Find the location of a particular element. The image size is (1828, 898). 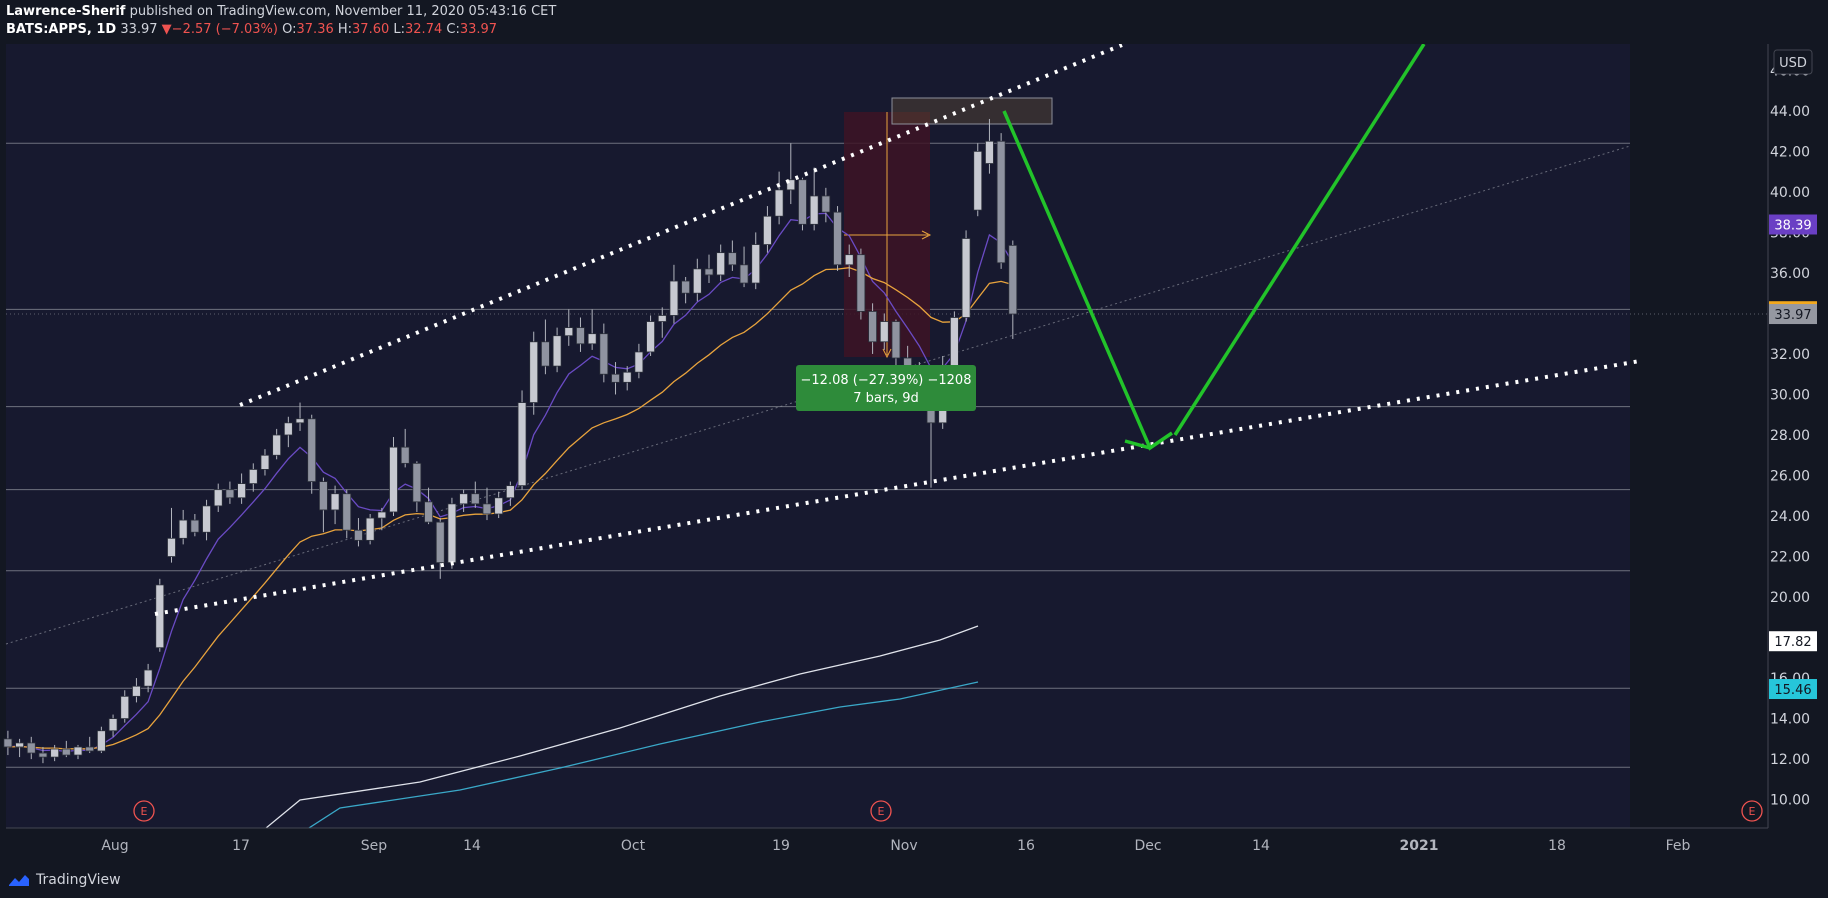

svg-text: 38.39 is located at coordinates (1792, 226).